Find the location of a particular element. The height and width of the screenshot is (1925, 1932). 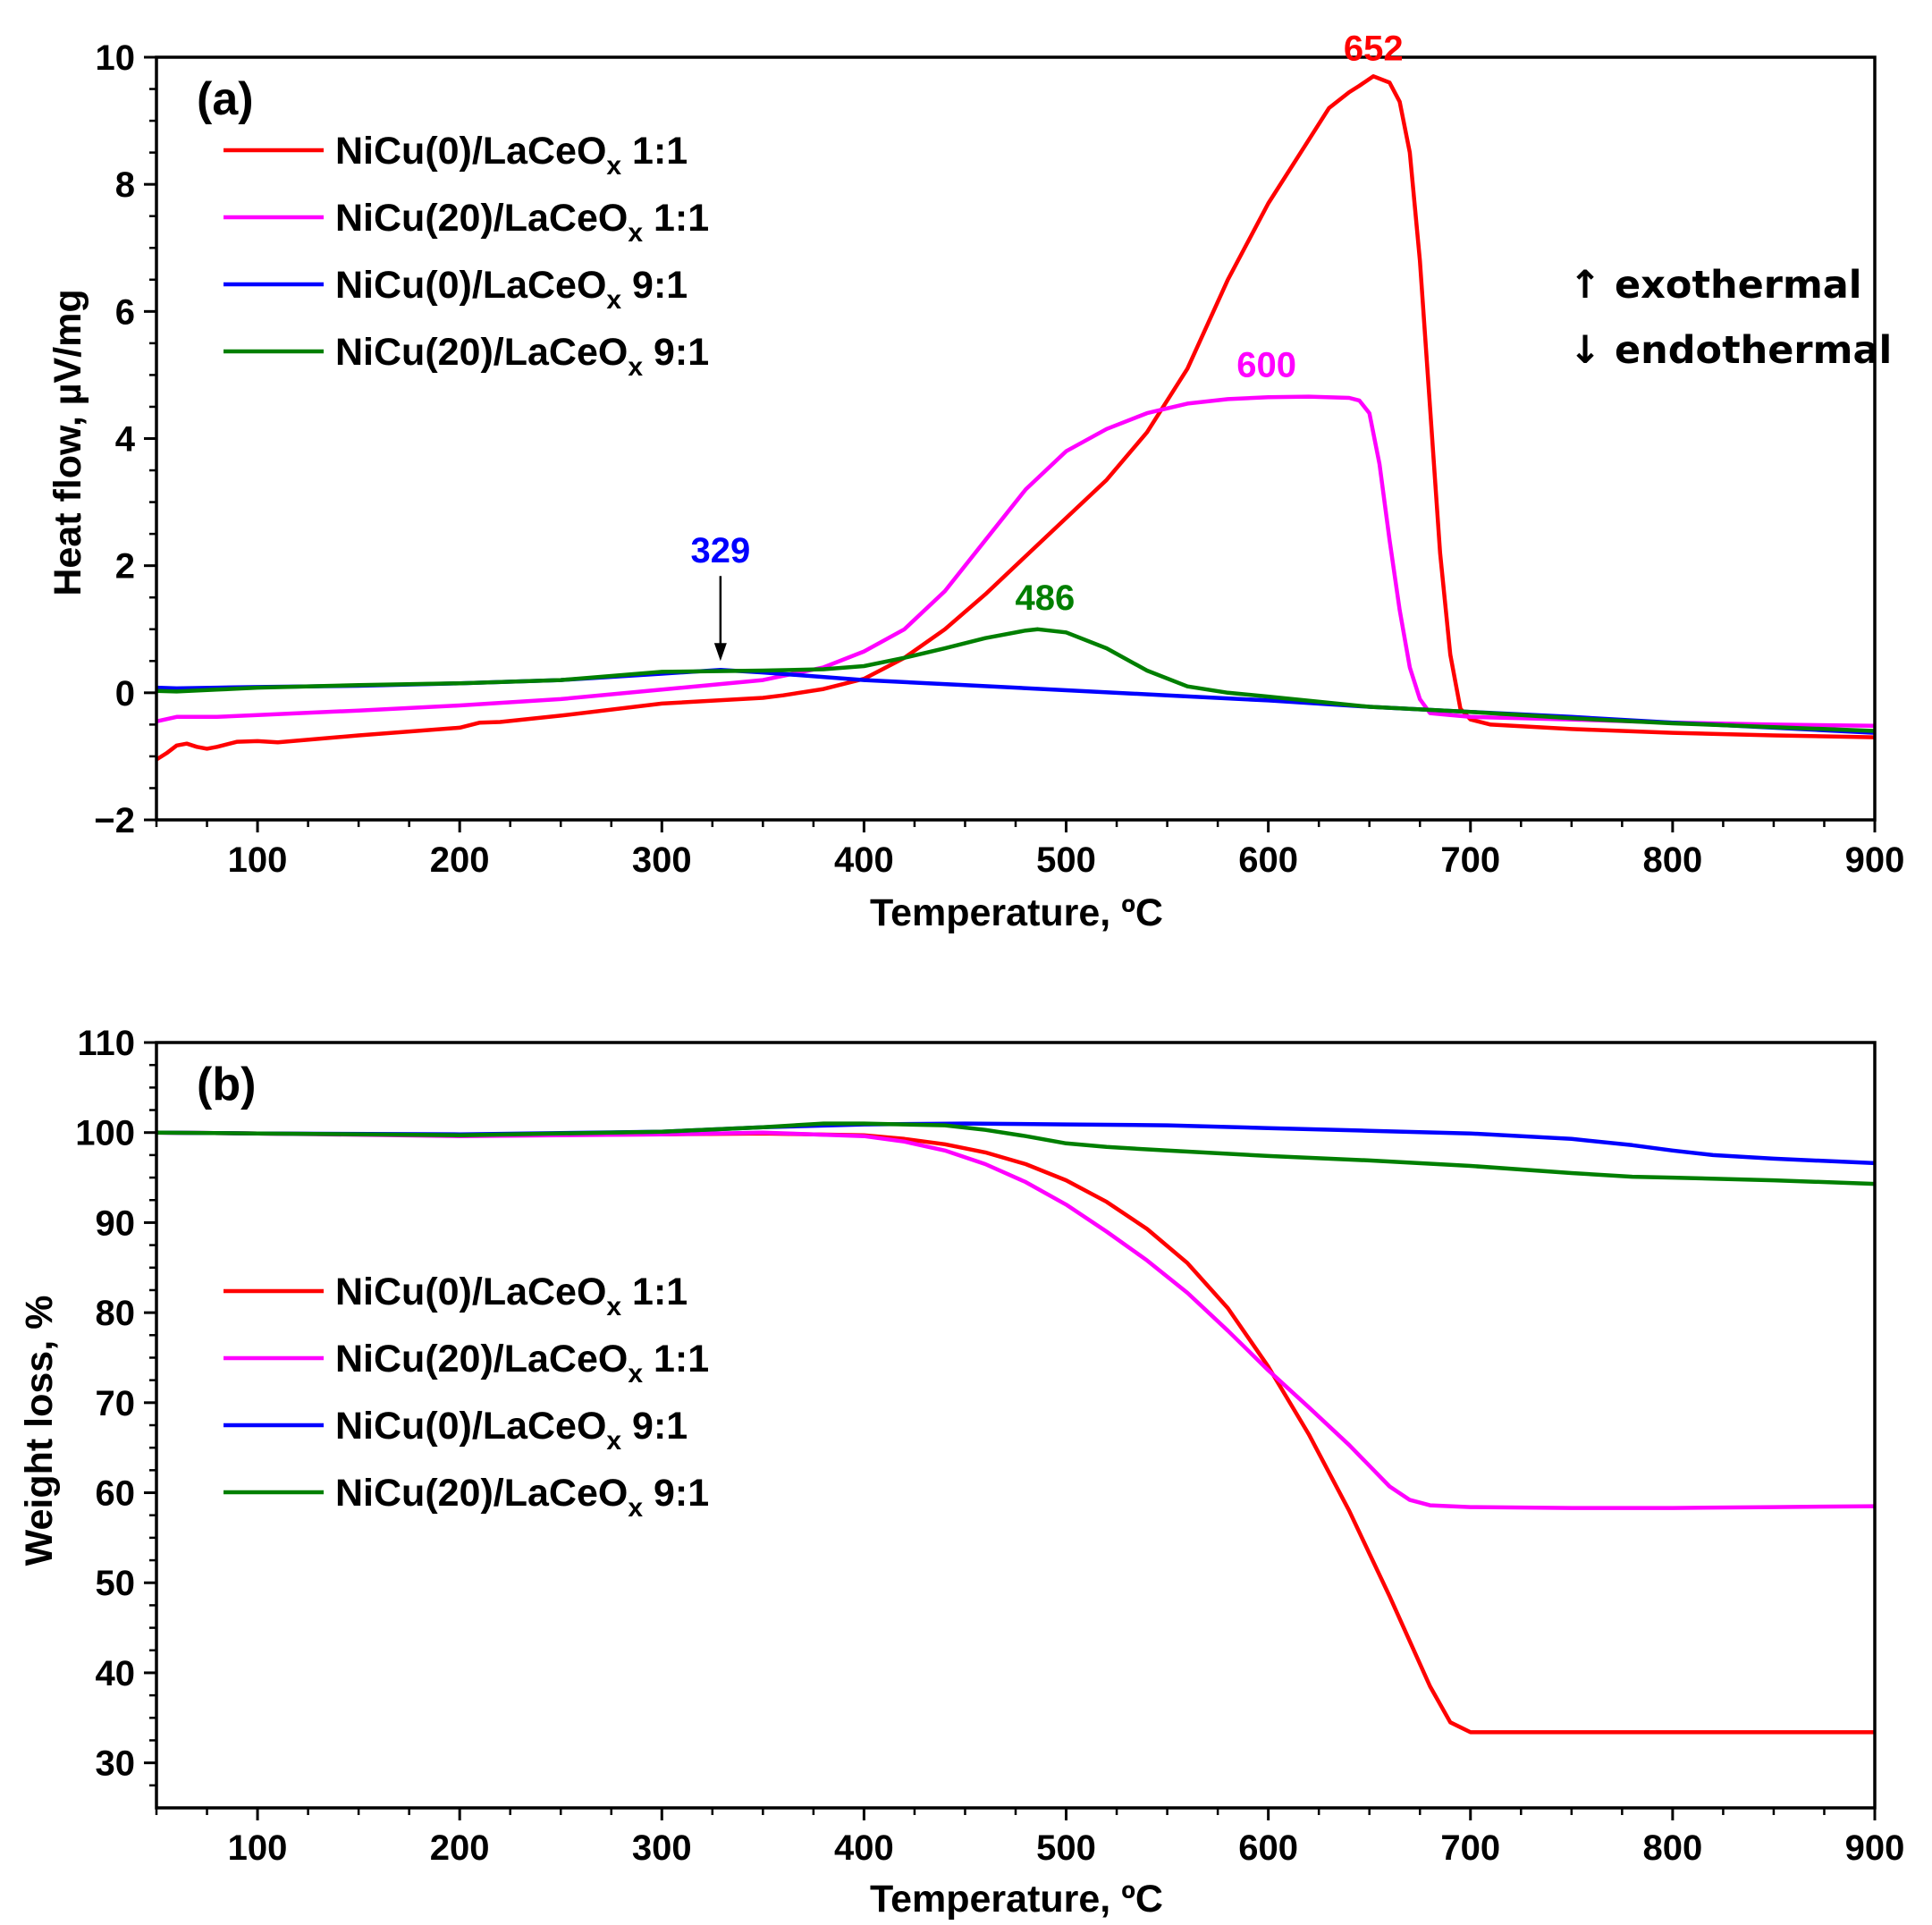

peak-label: 486 is located at coordinates (1045, 598).